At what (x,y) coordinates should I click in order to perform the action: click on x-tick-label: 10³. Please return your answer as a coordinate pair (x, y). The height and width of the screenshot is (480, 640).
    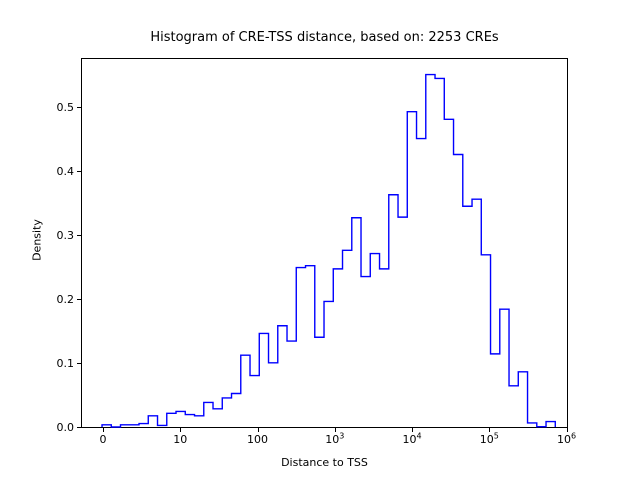
    Looking at the image, I should click on (335, 438).